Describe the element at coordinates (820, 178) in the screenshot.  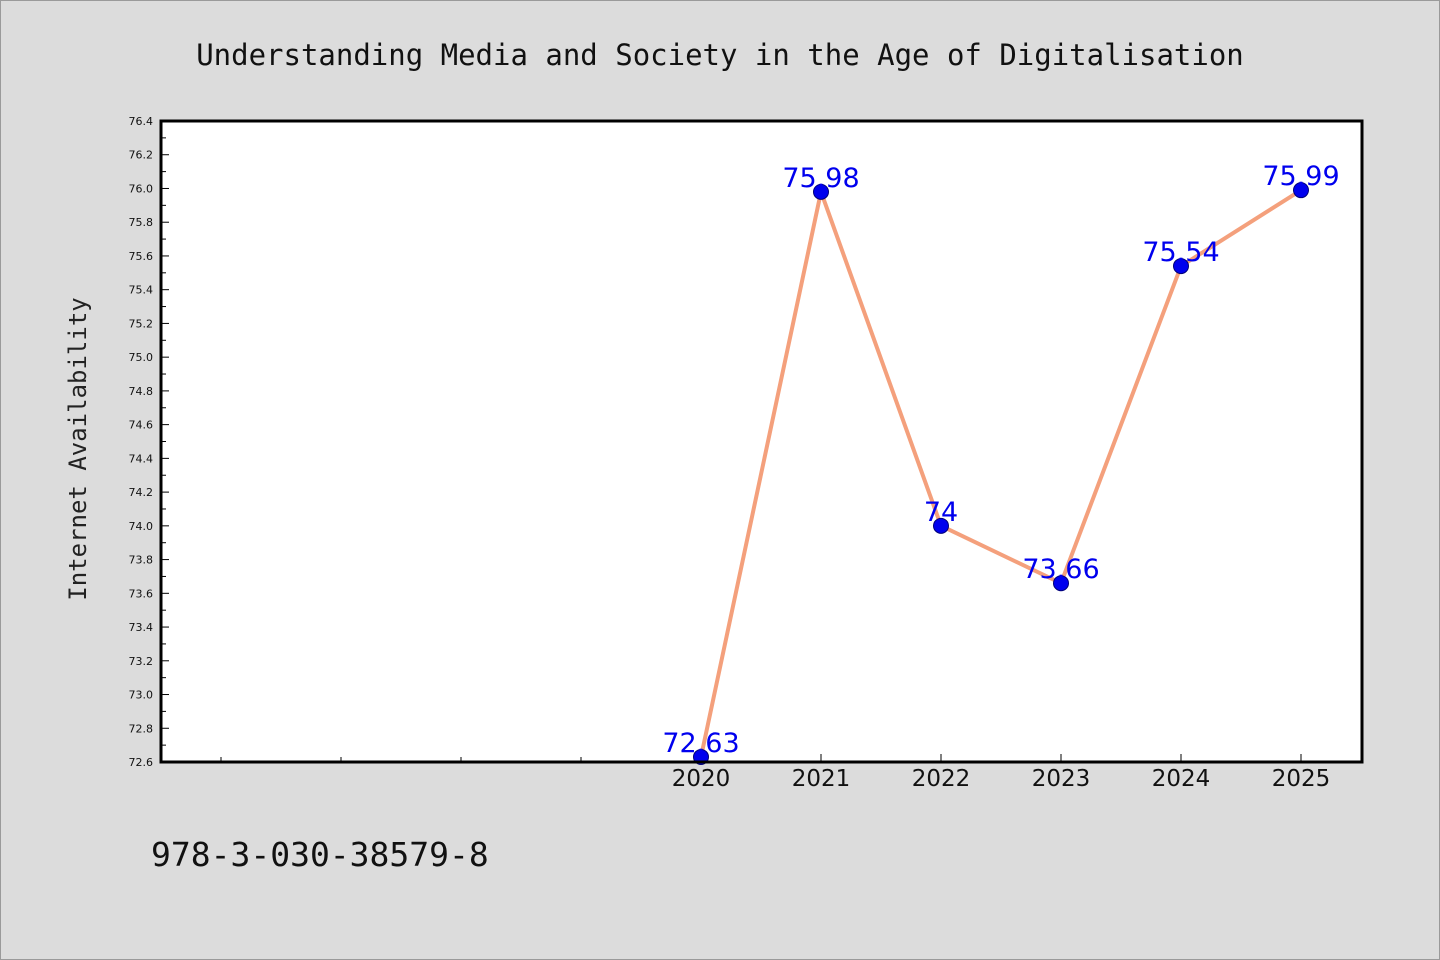
I see `data-label: 75.98` at that location.